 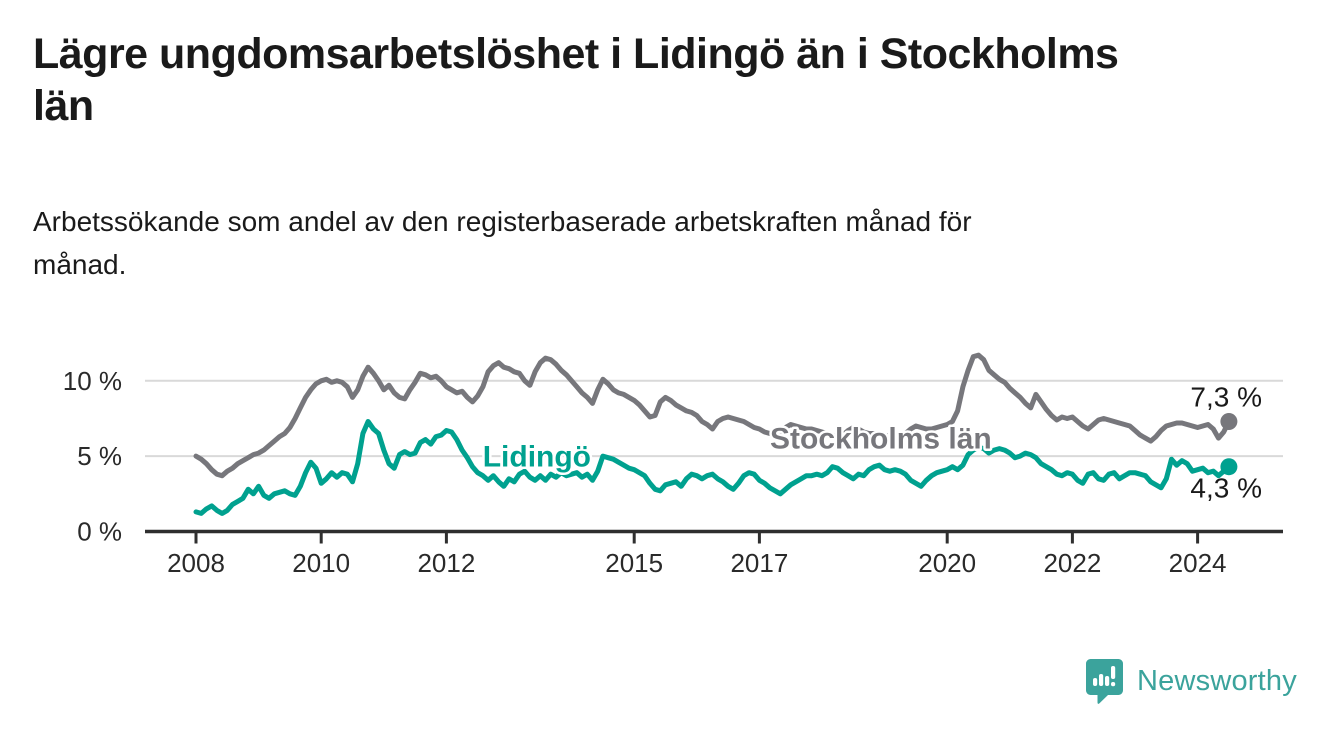 I want to click on end-value-label-liding-: 4,3 %, so click(x=1226, y=488).